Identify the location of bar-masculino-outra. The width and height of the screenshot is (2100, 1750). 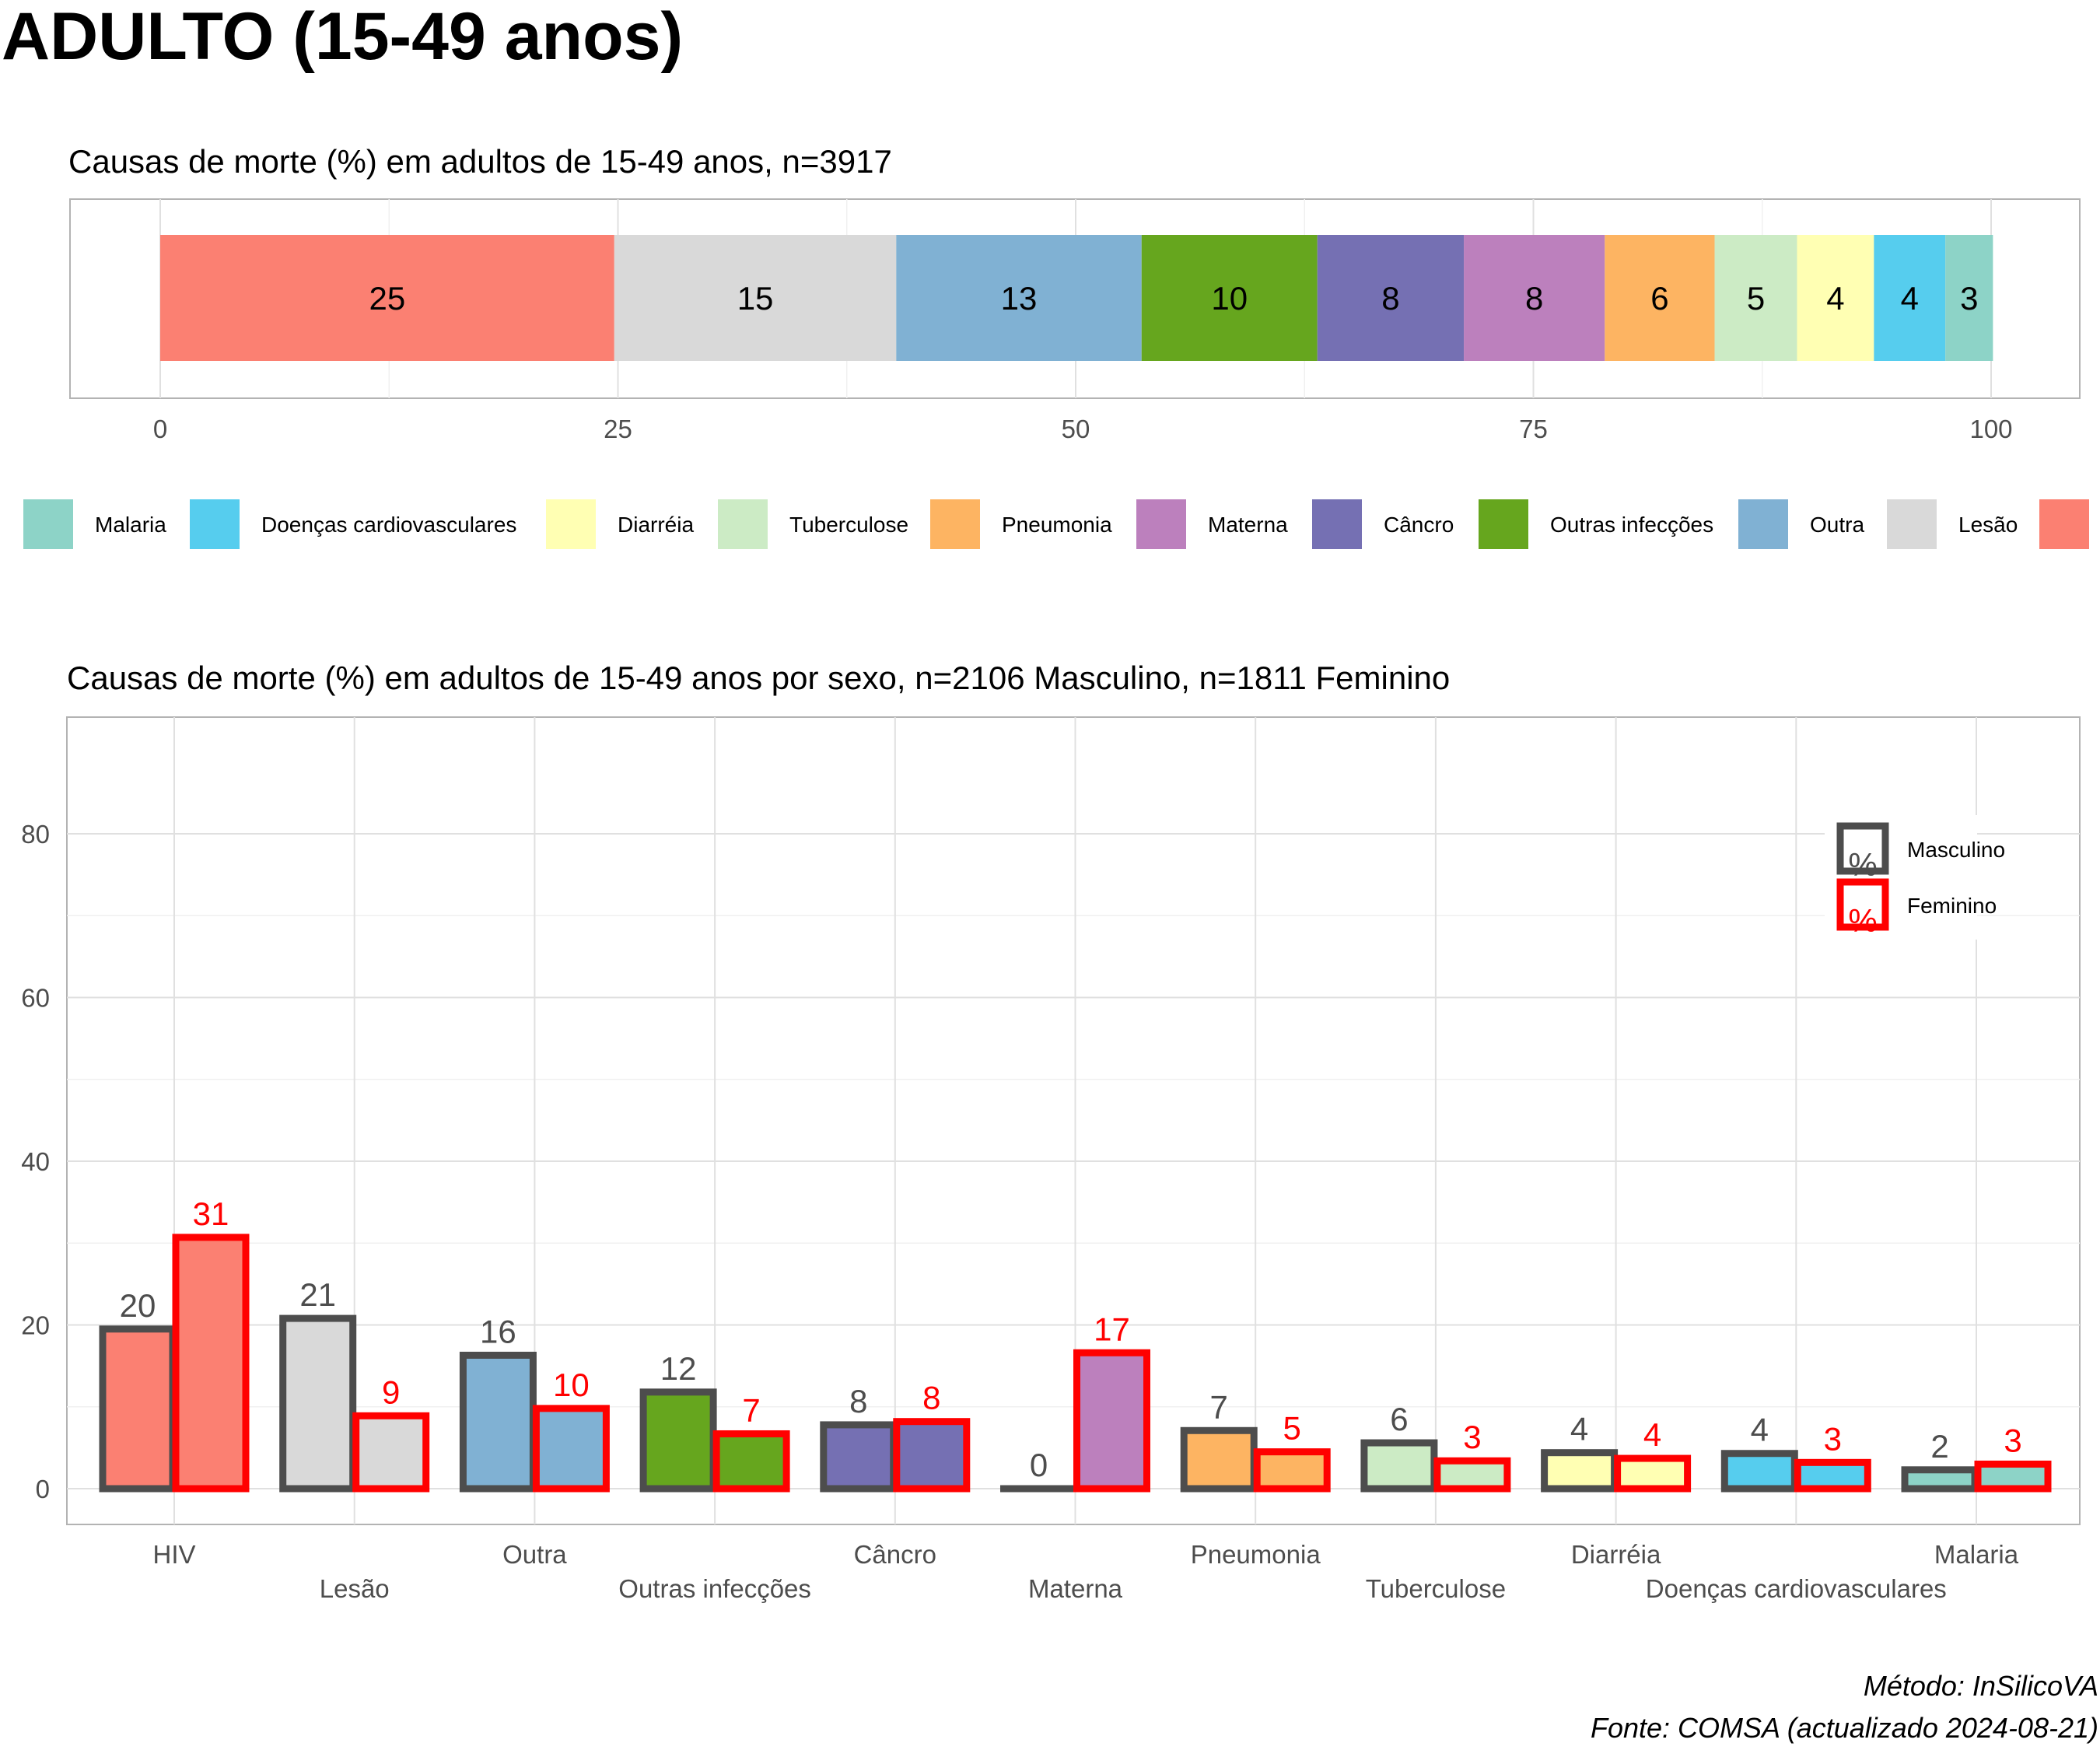
(498, 1422).